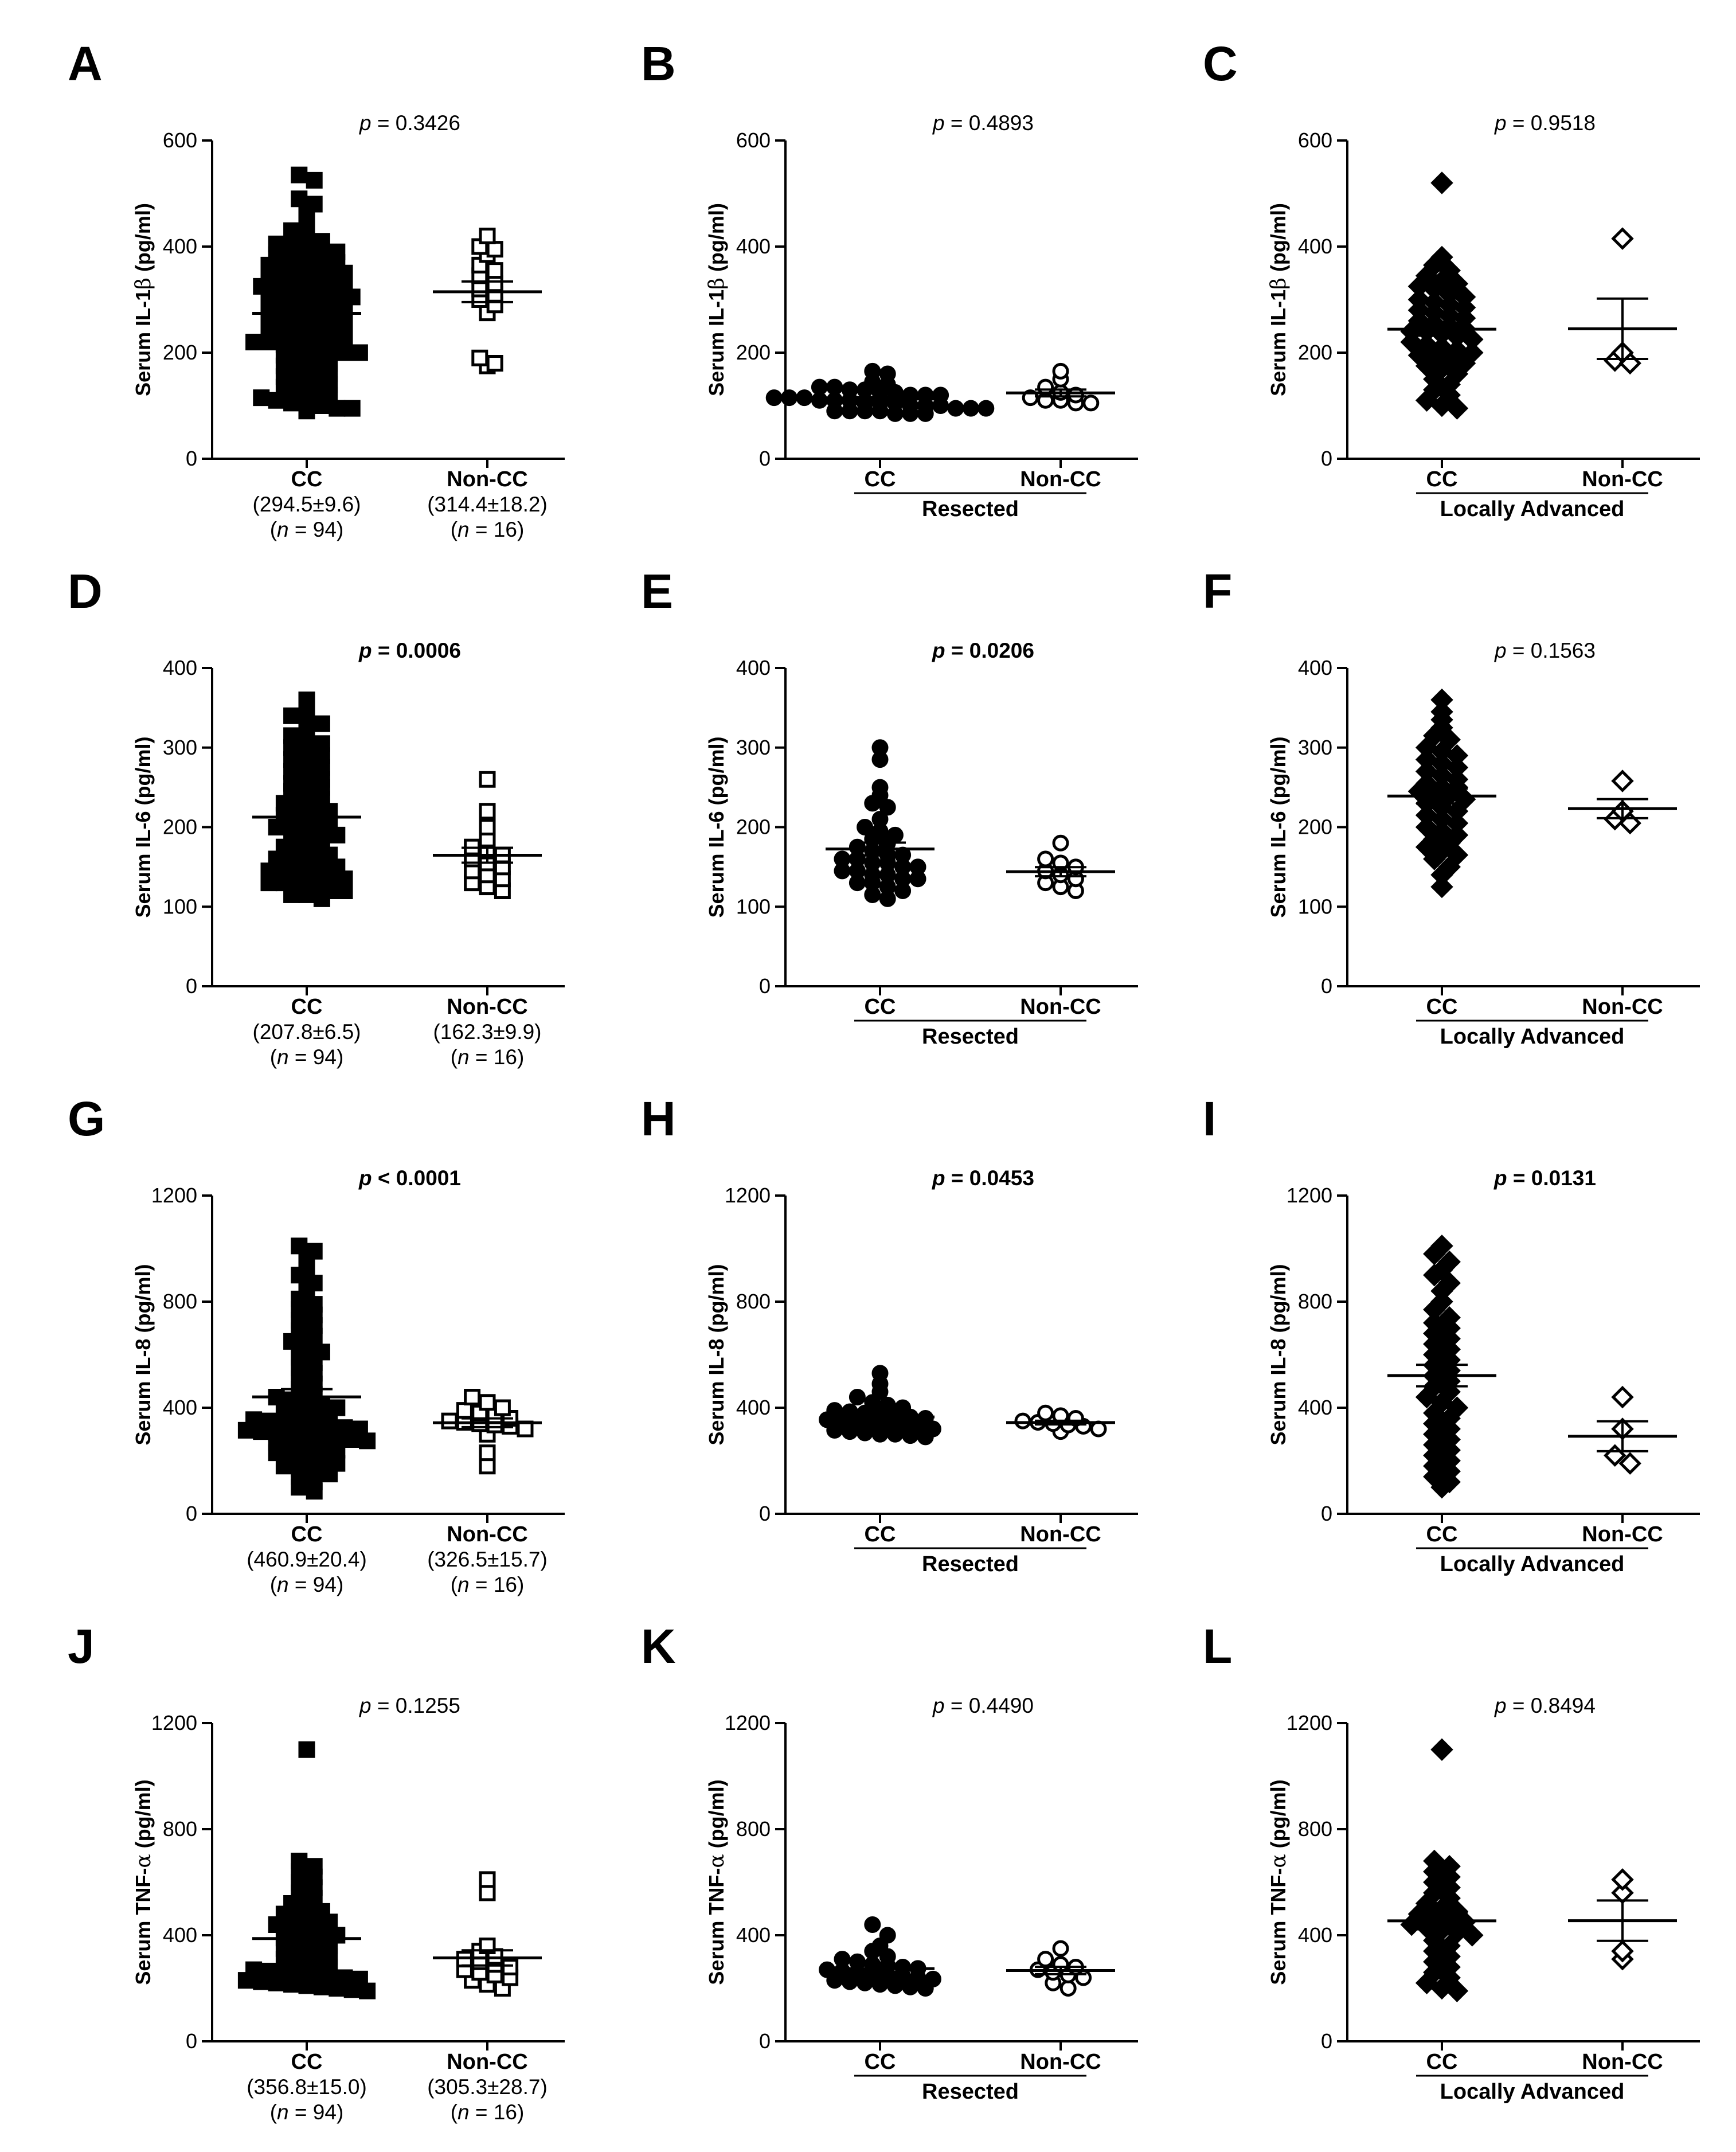 The image size is (1736, 2152). What do you see at coordinates (488, 1057) in the screenshot?
I see `category-note: (n = 16)` at bounding box center [488, 1057].